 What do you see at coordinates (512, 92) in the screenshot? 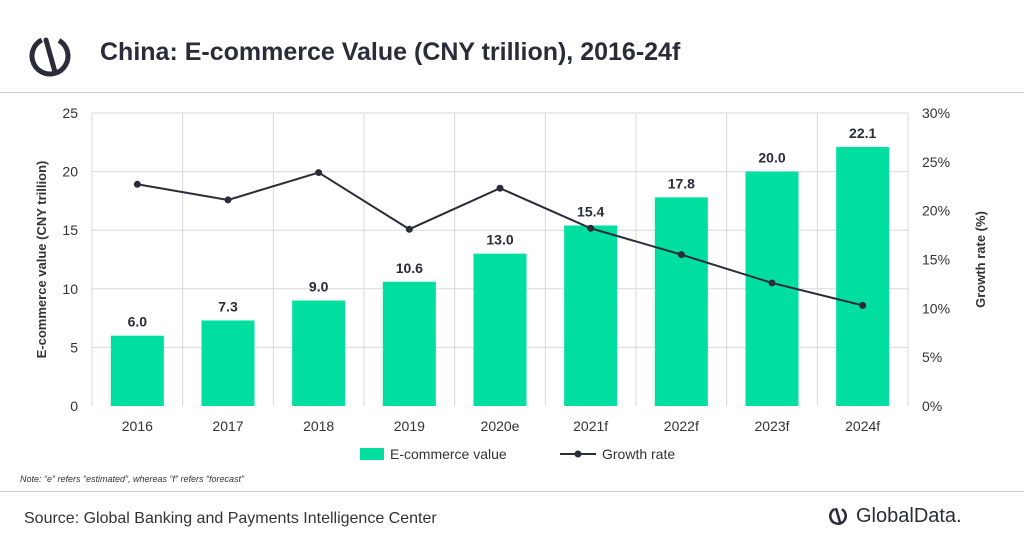
I see `header-divider` at bounding box center [512, 92].